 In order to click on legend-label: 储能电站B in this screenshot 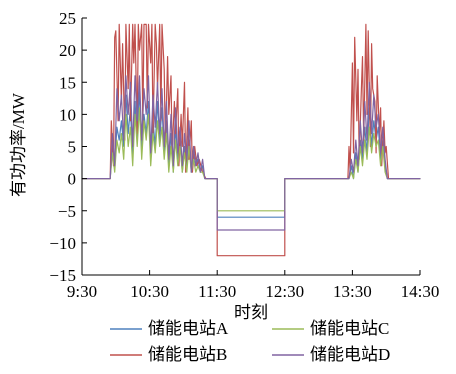, I will do `click(187, 354)`.